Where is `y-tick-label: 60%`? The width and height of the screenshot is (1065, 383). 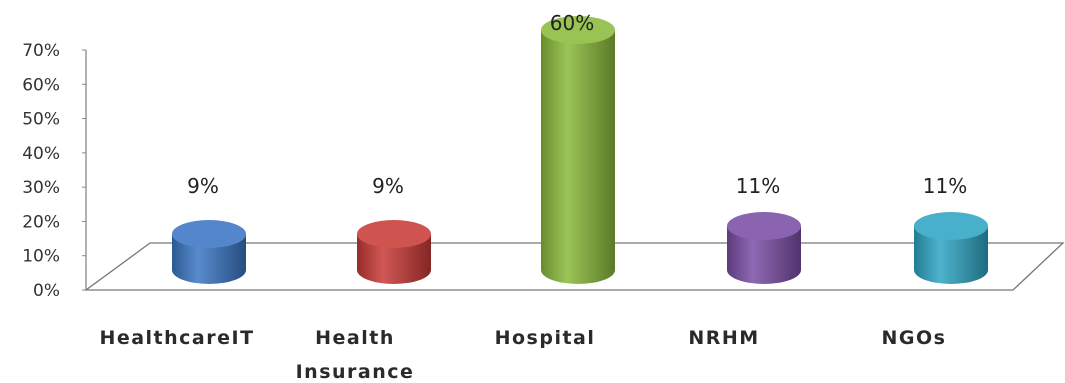 y-tick-label: 60% is located at coordinates (41, 85).